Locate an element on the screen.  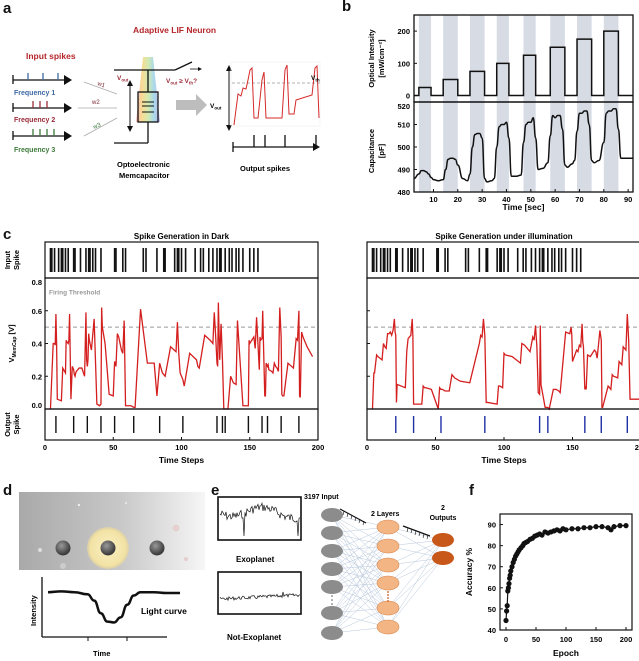
vth-sub: th is located at coordinates (317, 80).